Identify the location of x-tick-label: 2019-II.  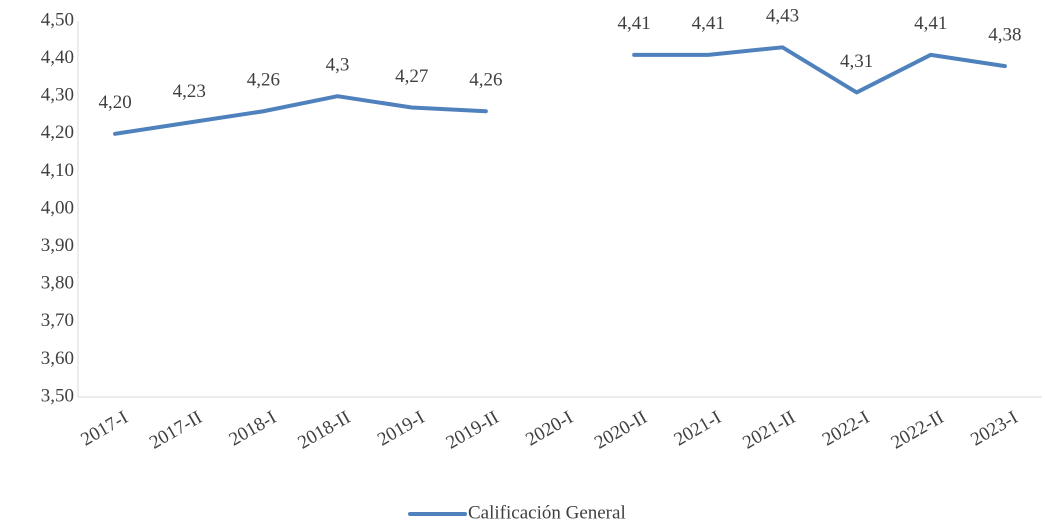
(473, 430).